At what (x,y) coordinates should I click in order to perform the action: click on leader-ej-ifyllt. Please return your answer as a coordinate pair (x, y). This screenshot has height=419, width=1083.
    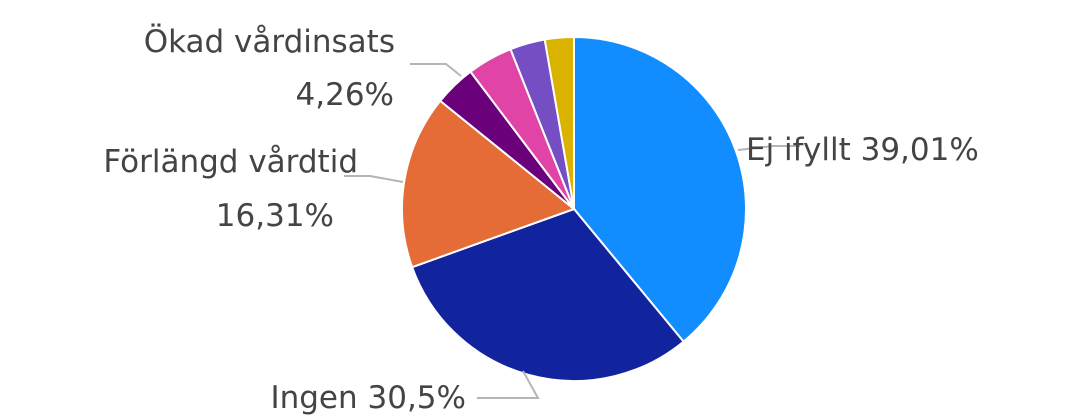
    Looking at the image, I should click on (768, 148).